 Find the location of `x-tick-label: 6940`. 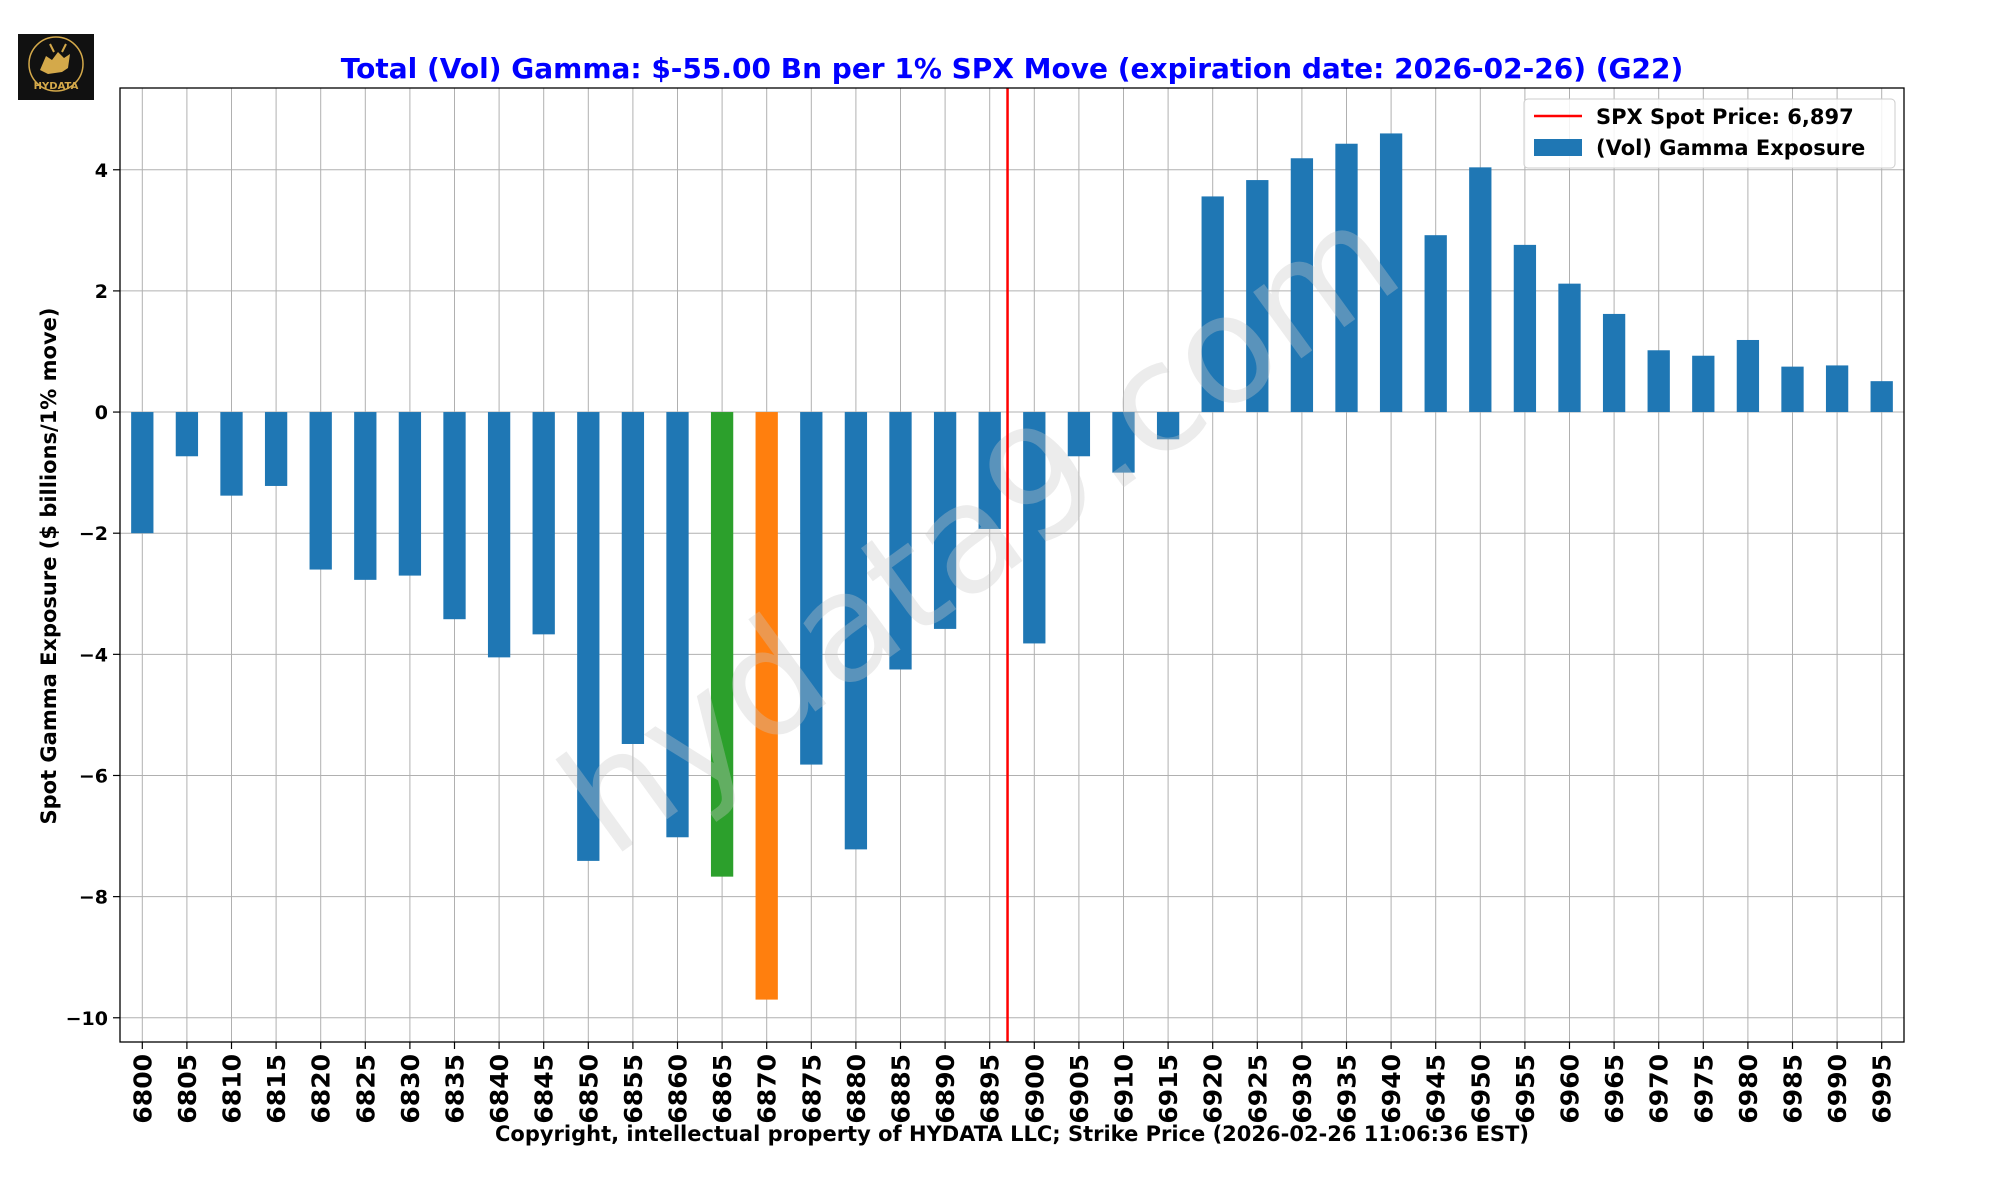

x-tick-label: 6940 is located at coordinates (1391, 1089).